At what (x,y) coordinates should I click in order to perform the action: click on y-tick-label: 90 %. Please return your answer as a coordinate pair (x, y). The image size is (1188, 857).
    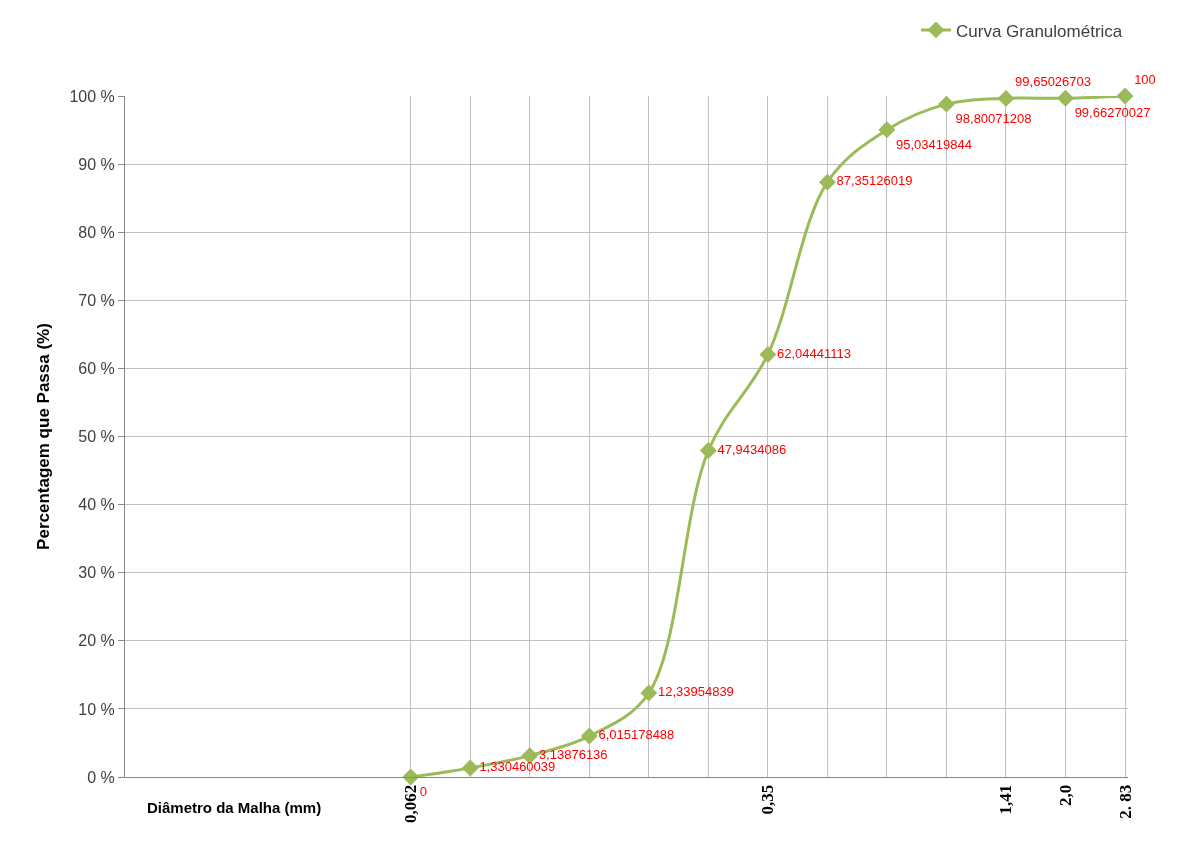
    Looking at the image, I should click on (96, 164).